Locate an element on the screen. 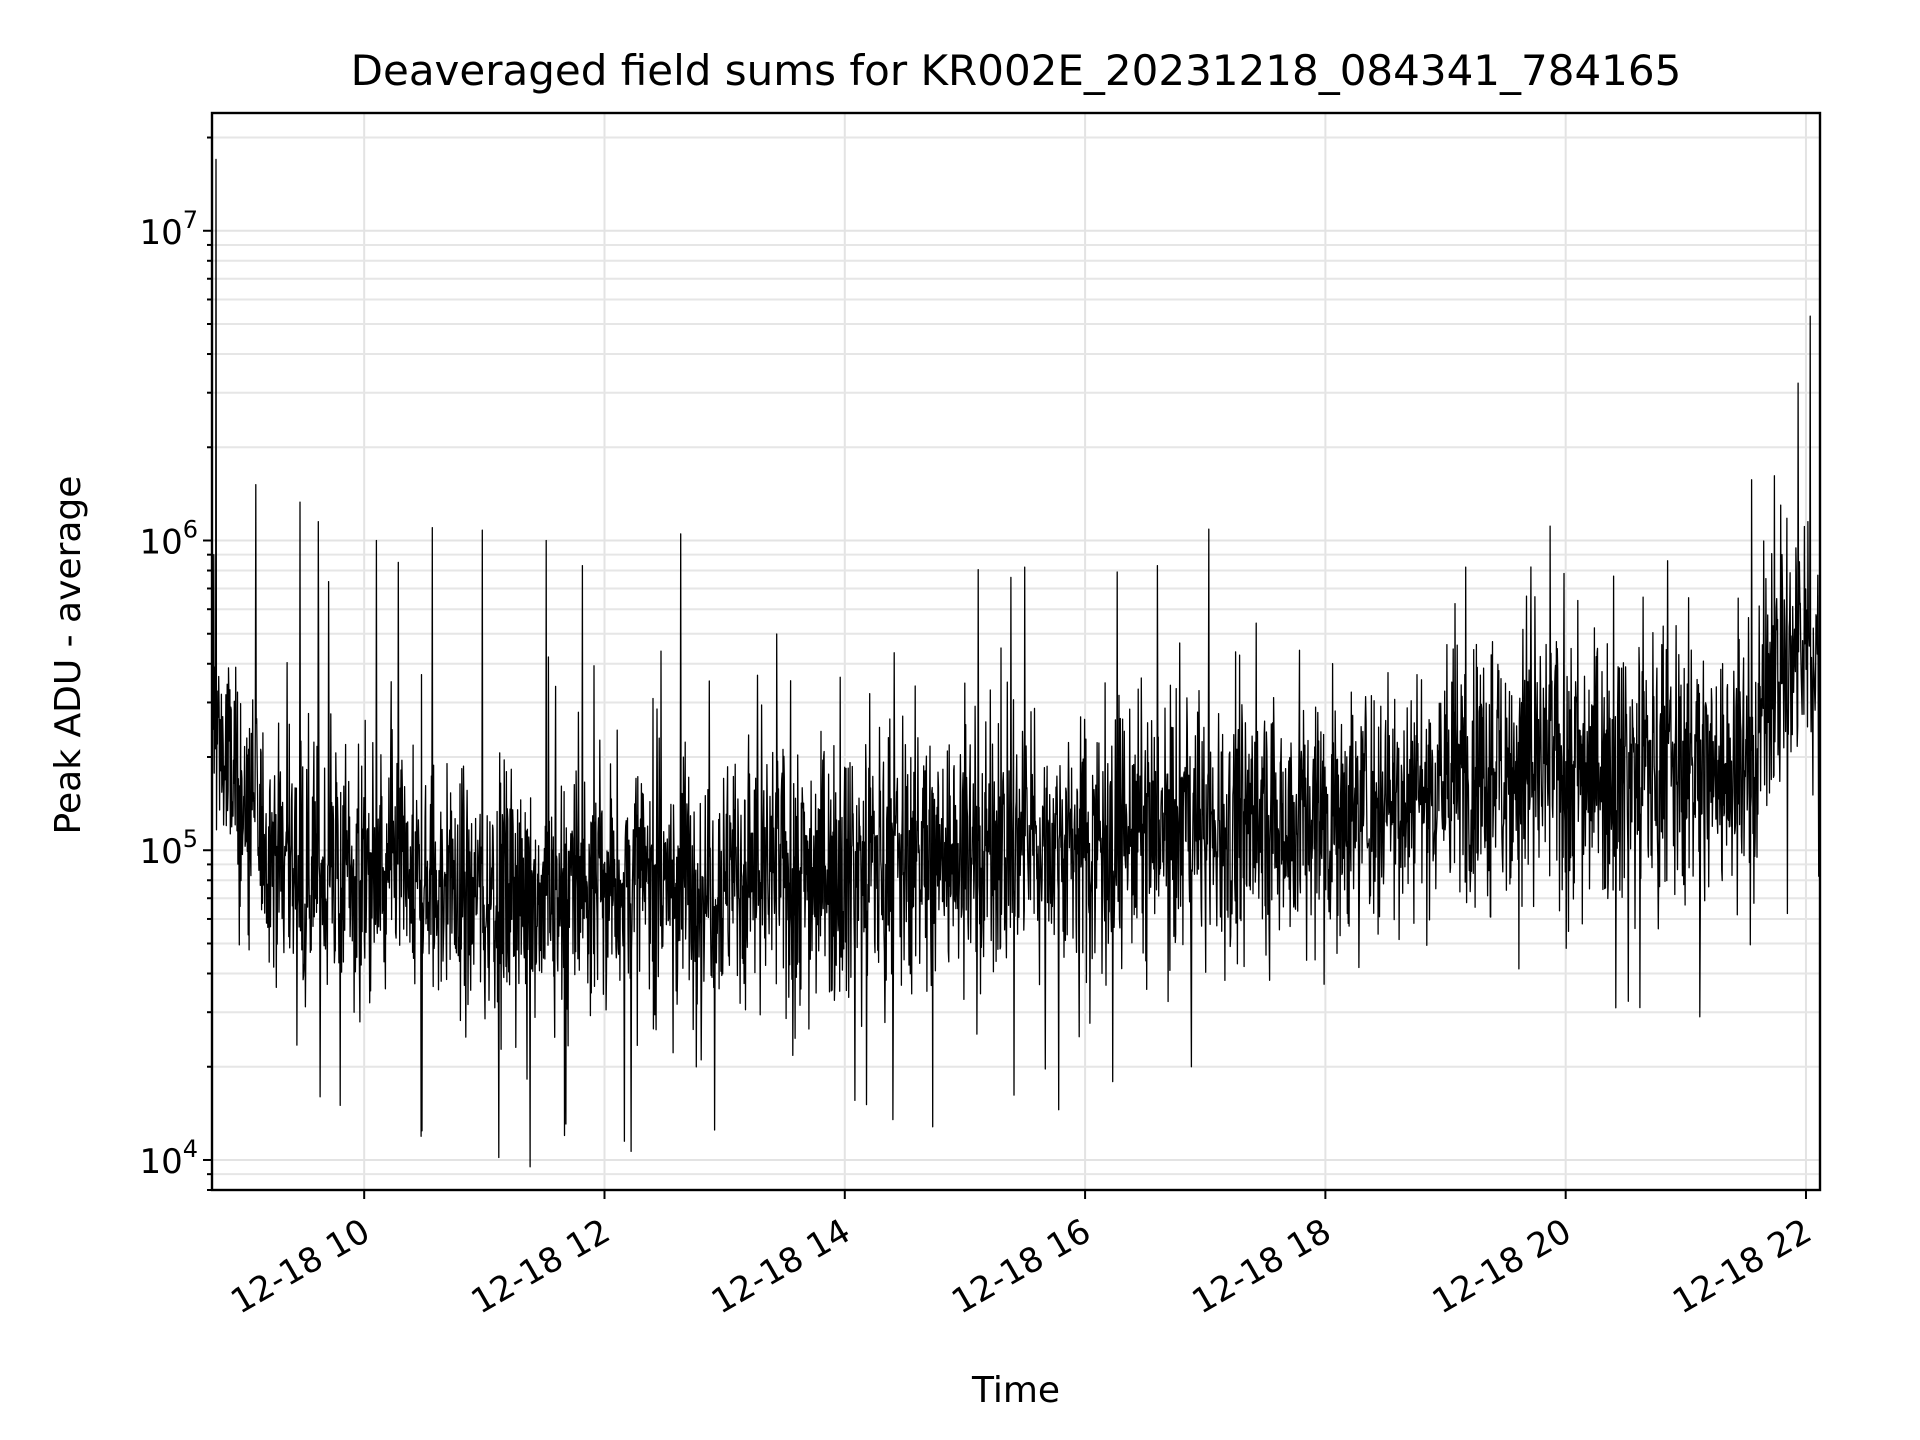 The image size is (1920, 1440). y-tick-label: 10⁷ is located at coordinates (168, 229).